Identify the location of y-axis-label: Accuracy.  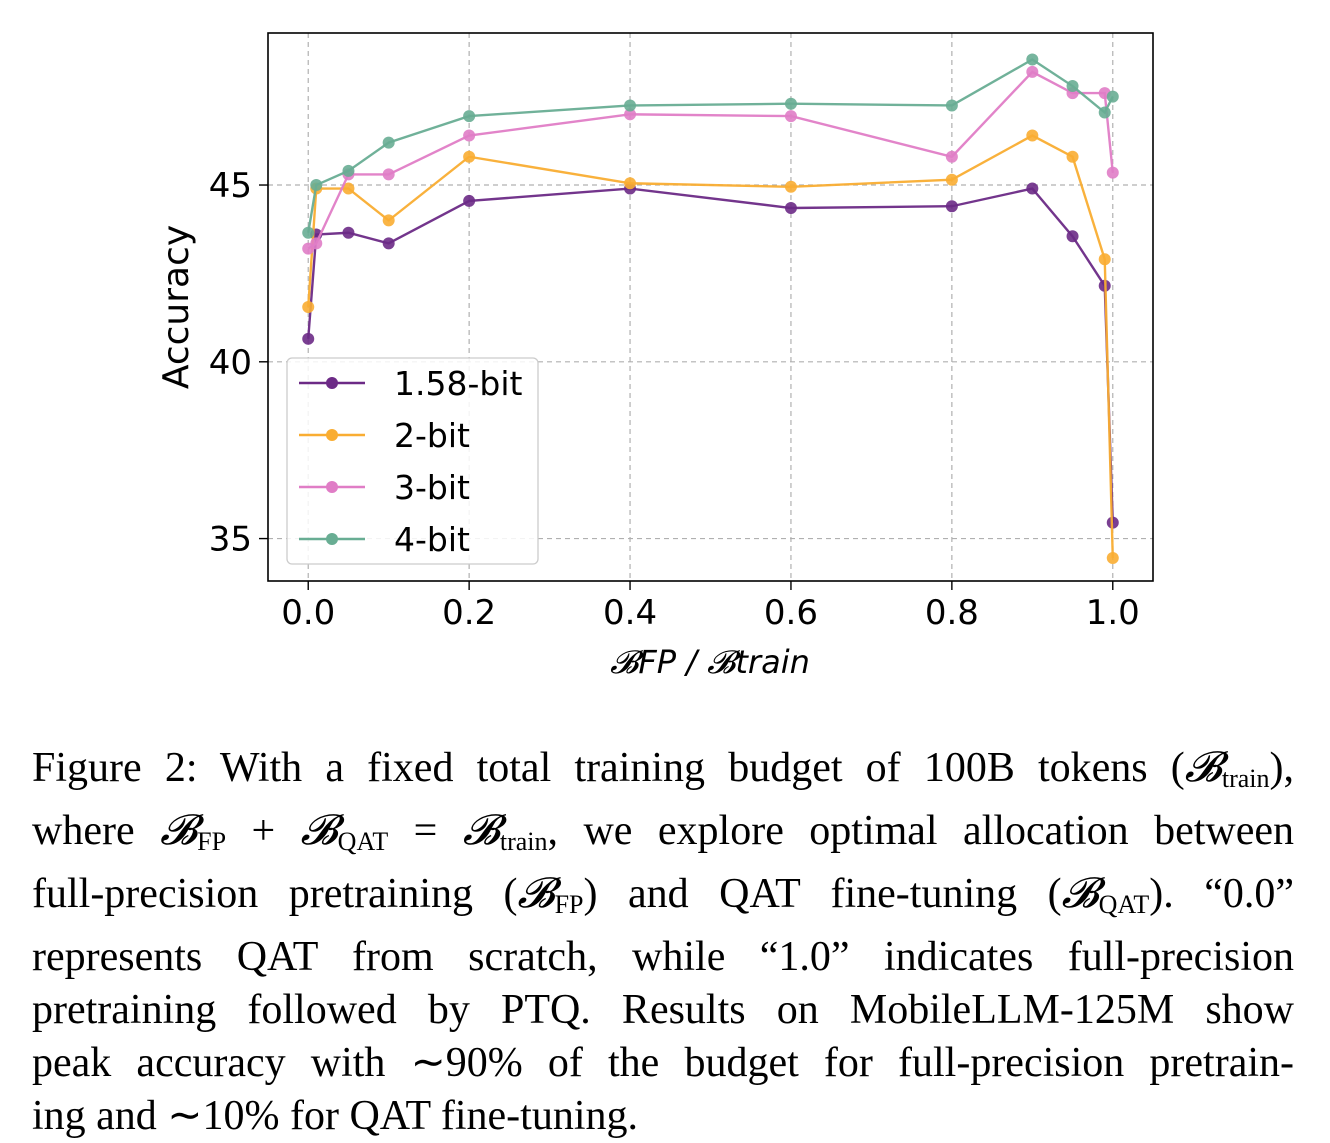
(176, 307).